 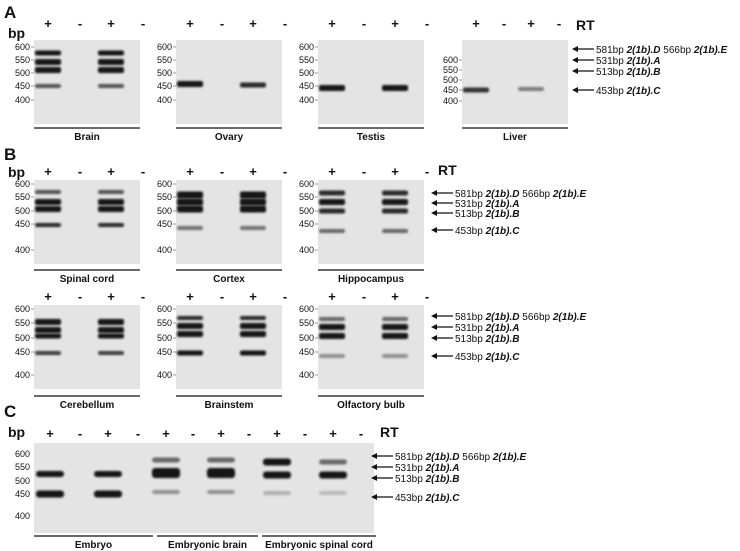 I want to click on gel-caption: Embryonic spinal cord, so click(x=319, y=545).